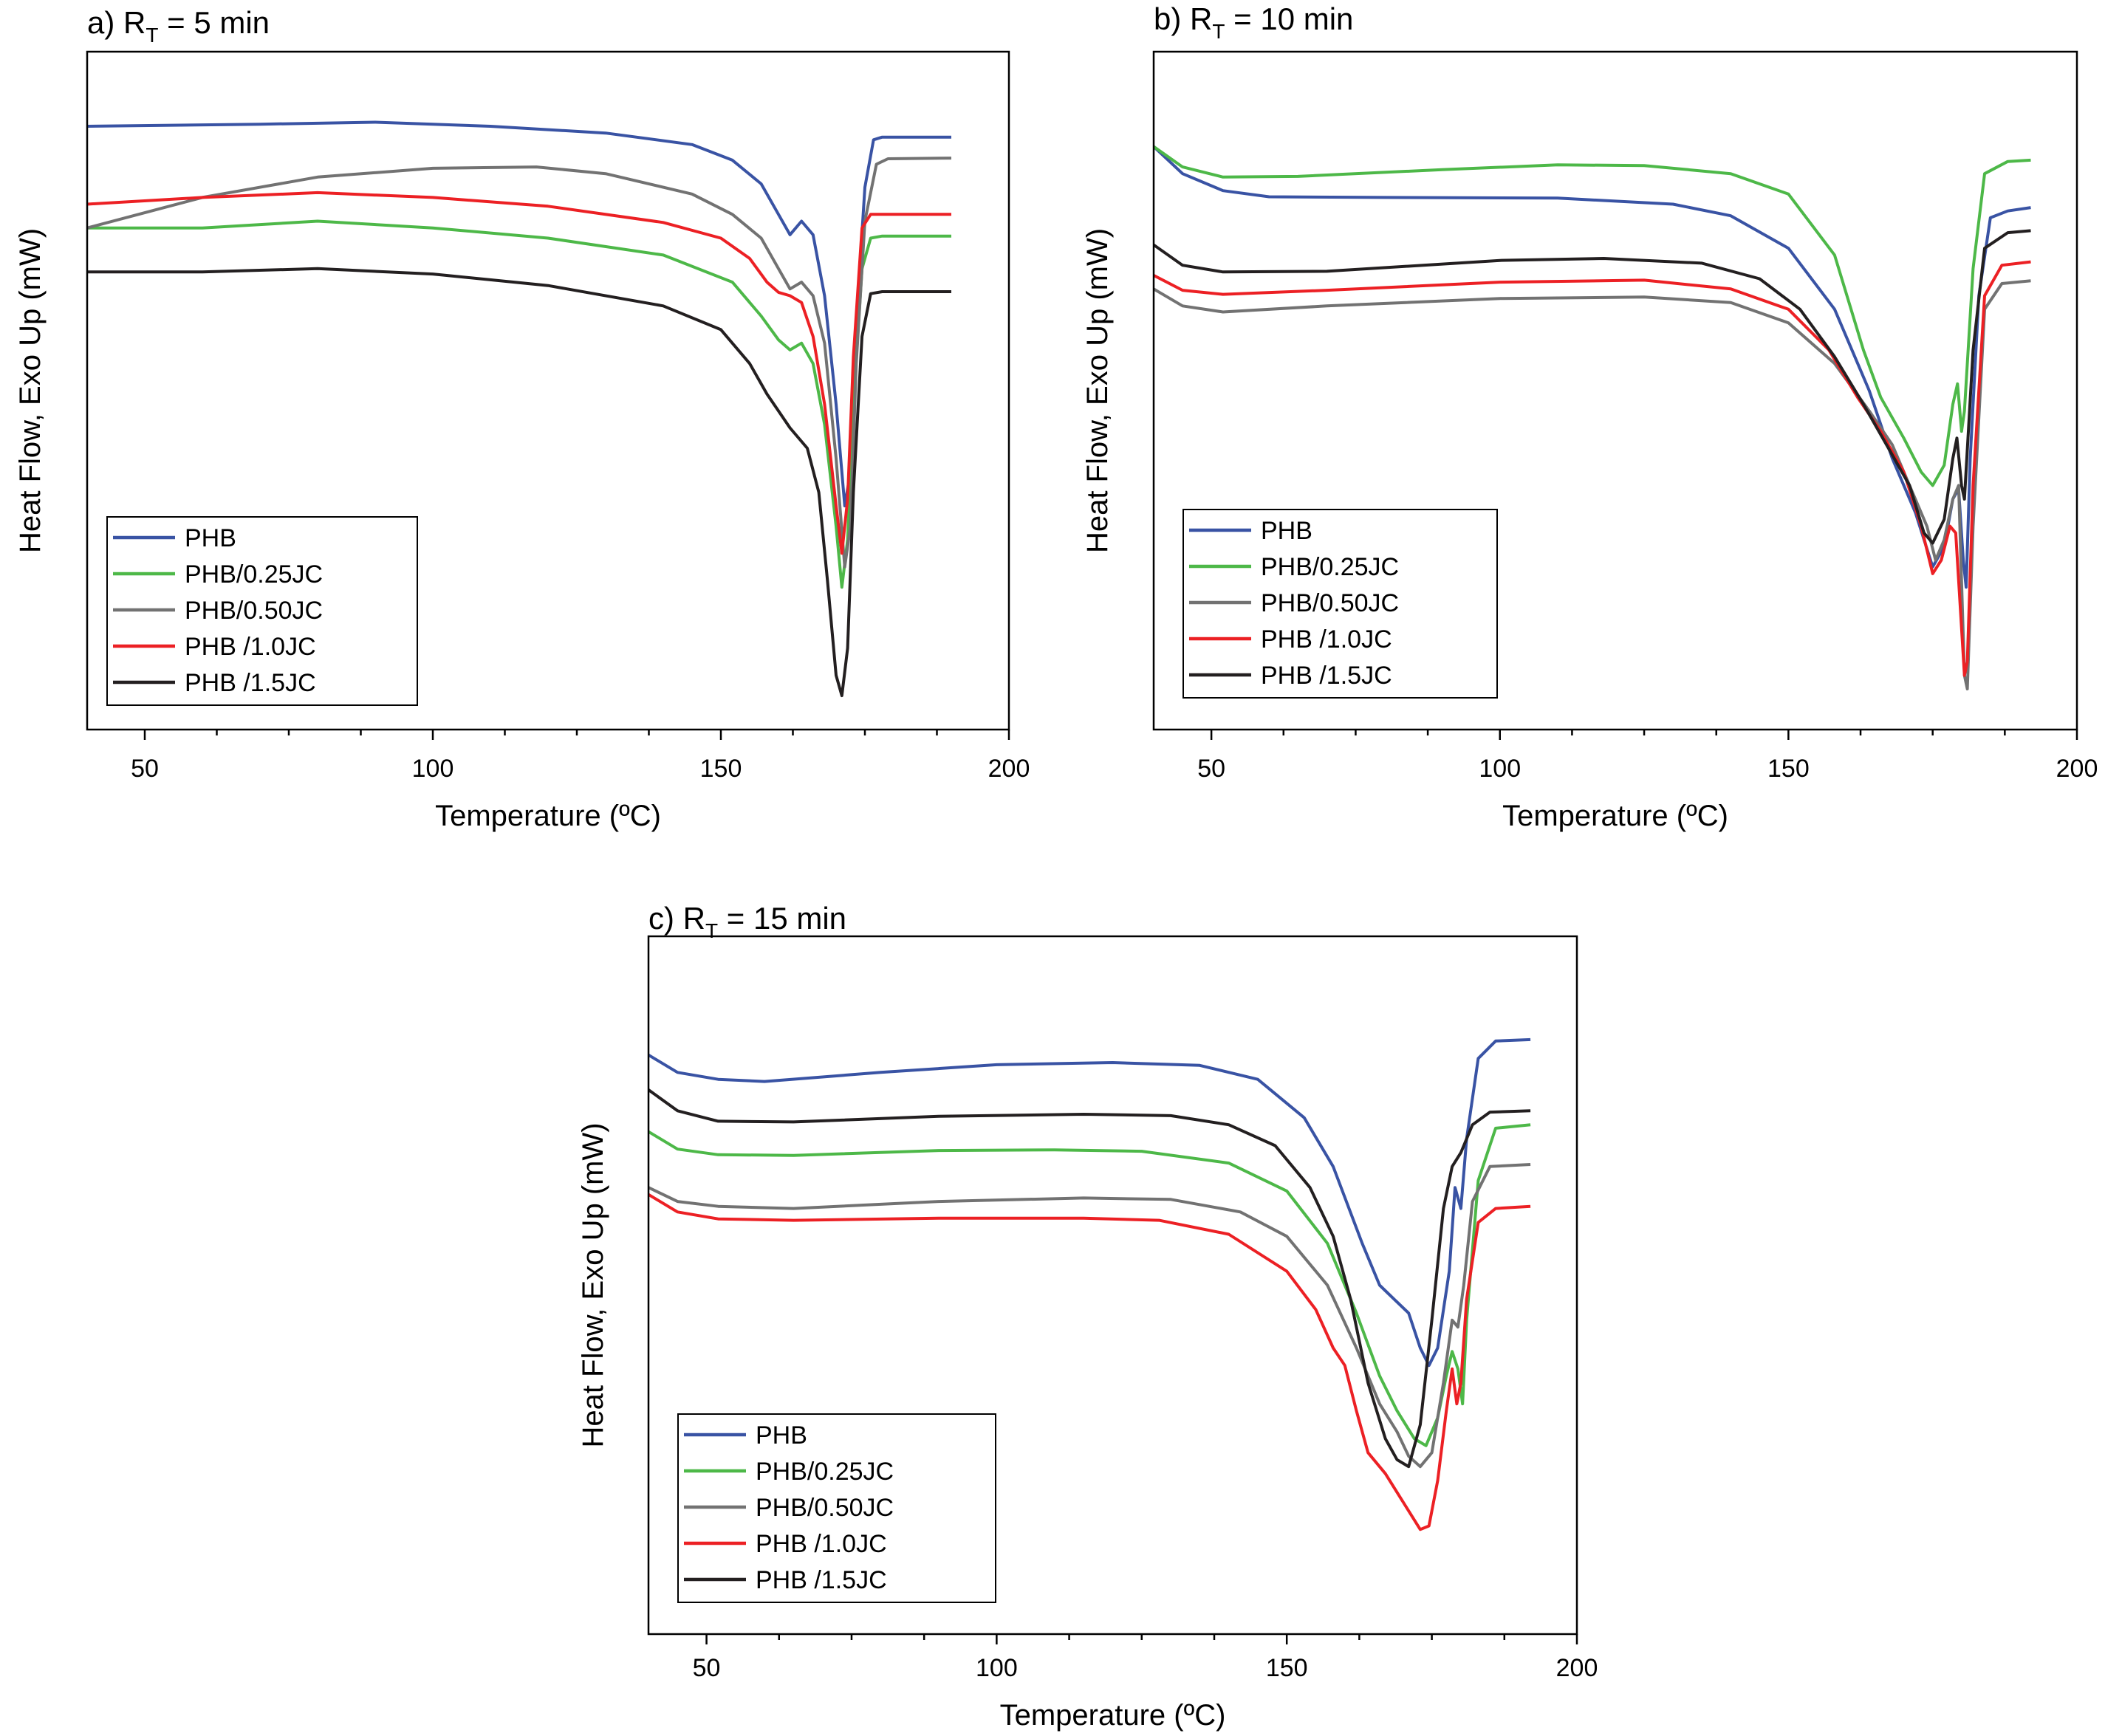  I want to click on title-prefix: a) R, so click(116, 22).